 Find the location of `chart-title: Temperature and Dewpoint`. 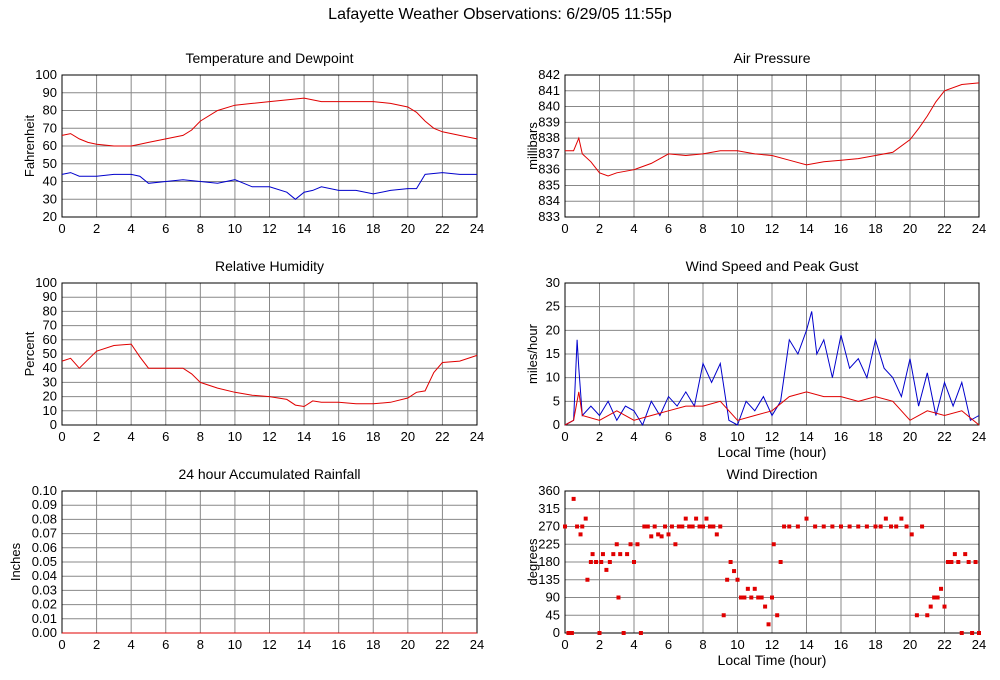

chart-title: Temperature and Dewpoint is located at coordinates (269, 58).